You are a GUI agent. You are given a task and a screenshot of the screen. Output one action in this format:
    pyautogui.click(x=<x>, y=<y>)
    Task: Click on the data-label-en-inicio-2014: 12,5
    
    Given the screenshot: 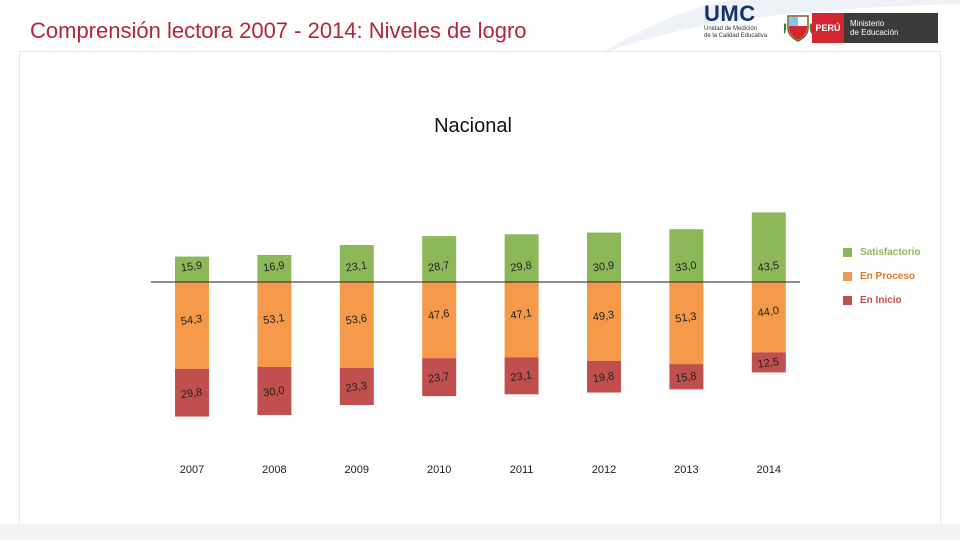 What is the action you would take?
    pyautogui.click(x=768, y=363)
    